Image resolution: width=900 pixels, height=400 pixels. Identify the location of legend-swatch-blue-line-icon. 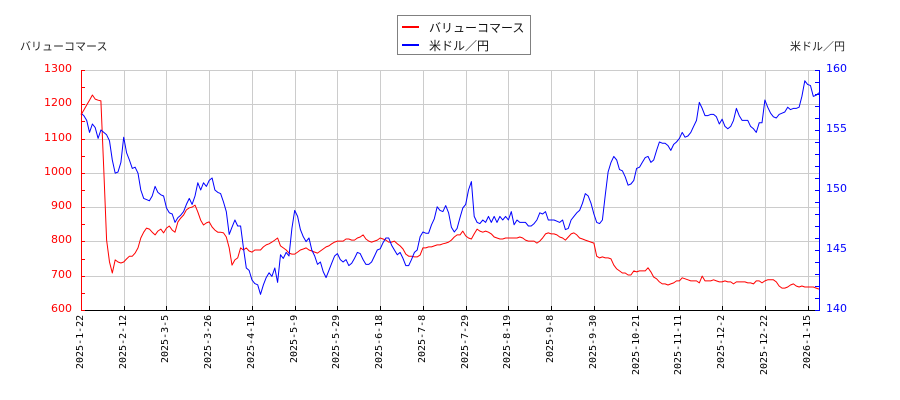
(410, 45).